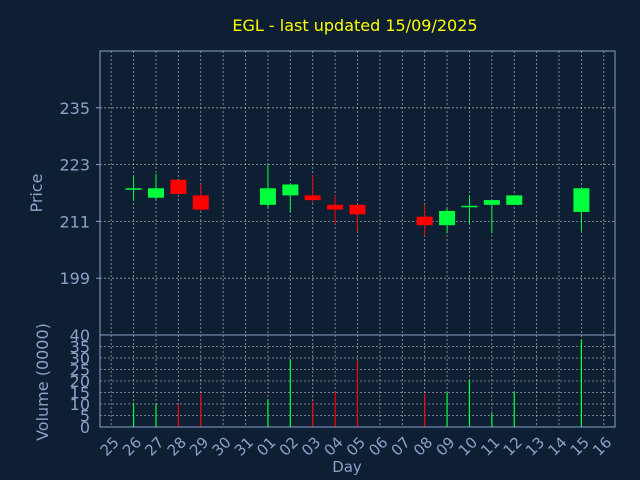 The height and width of the screenshot is (480, 640). Describe the element at coordinates (36, 192) in the screenshot. I see `price-axis-label: Price` at that location.